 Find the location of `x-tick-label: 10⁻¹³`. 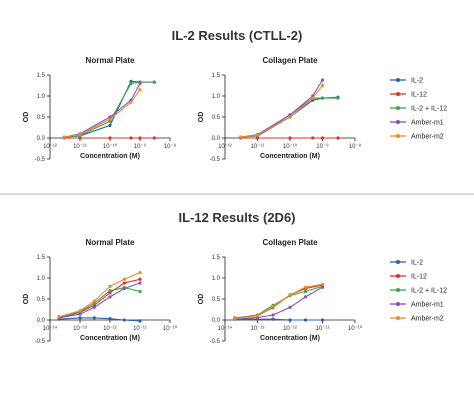

x-tick-label: 10⁻¹³ is located at coordinates (80, 329).